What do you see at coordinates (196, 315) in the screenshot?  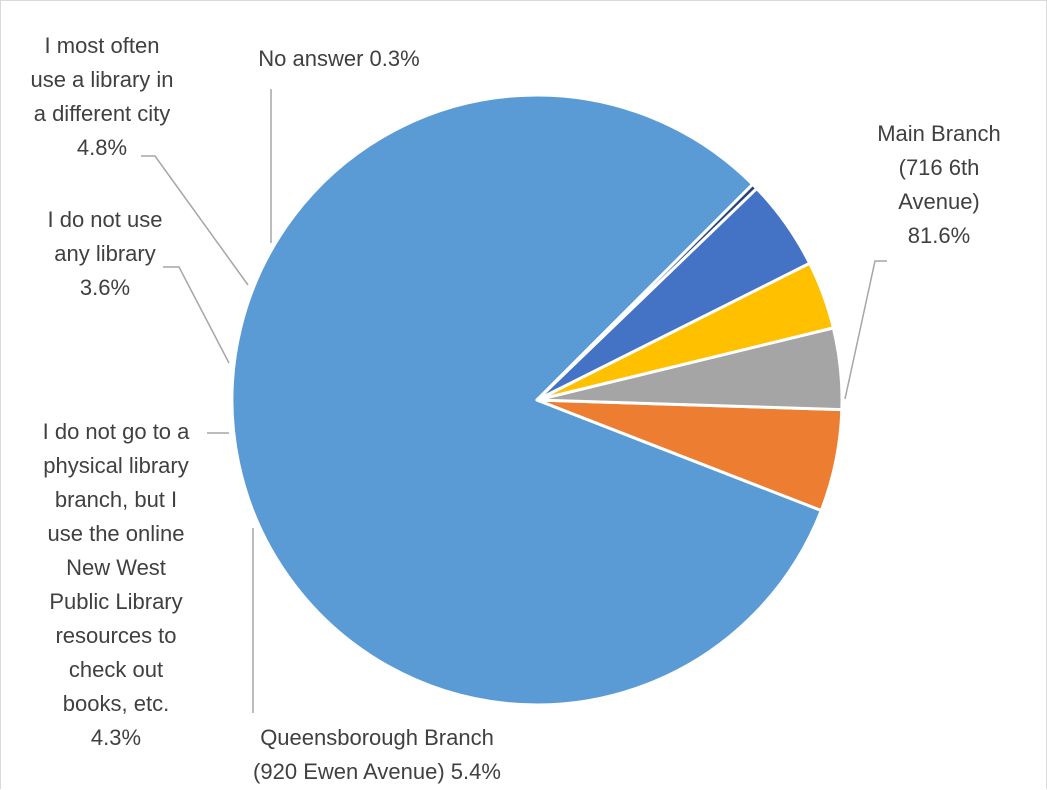 I see `leader-line-no-library` at bounding box center [196, 315].